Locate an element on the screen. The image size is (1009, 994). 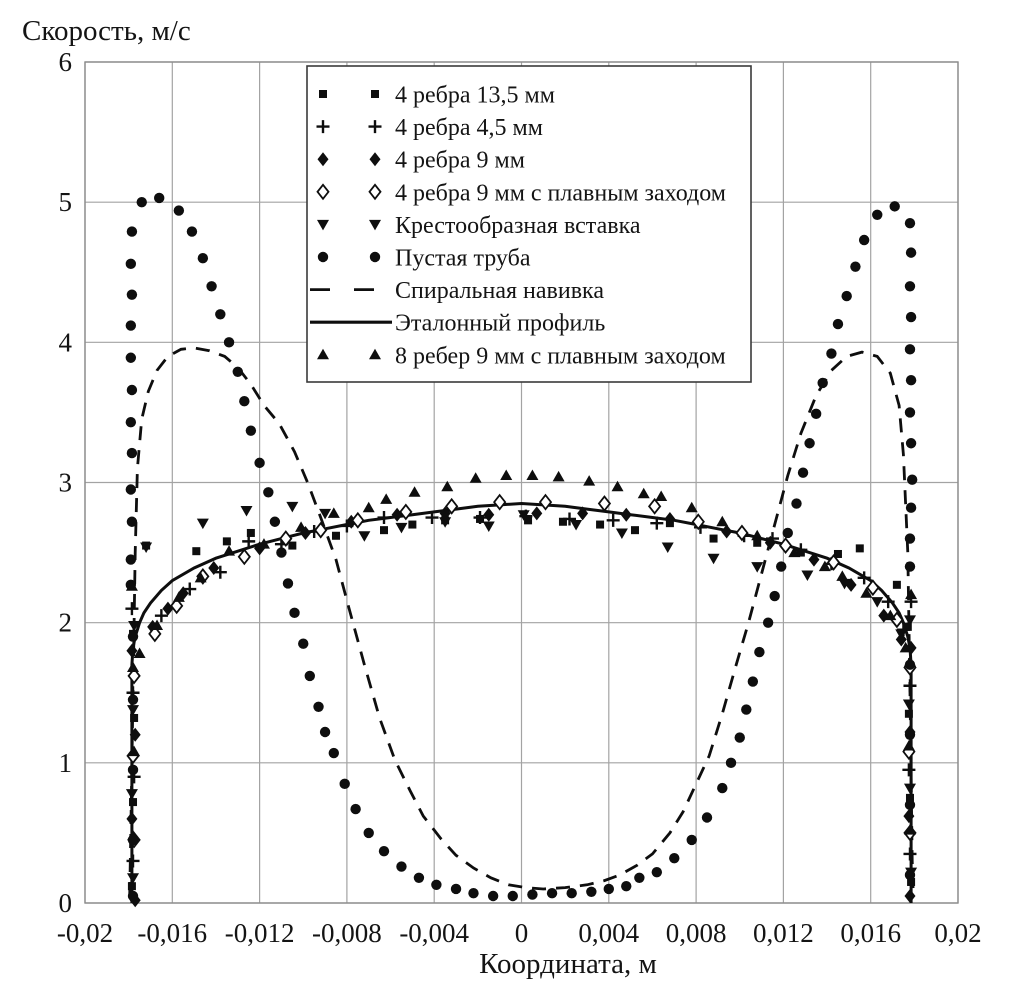
x-tick-label: 0,02 is located at coordinates (957, 933).